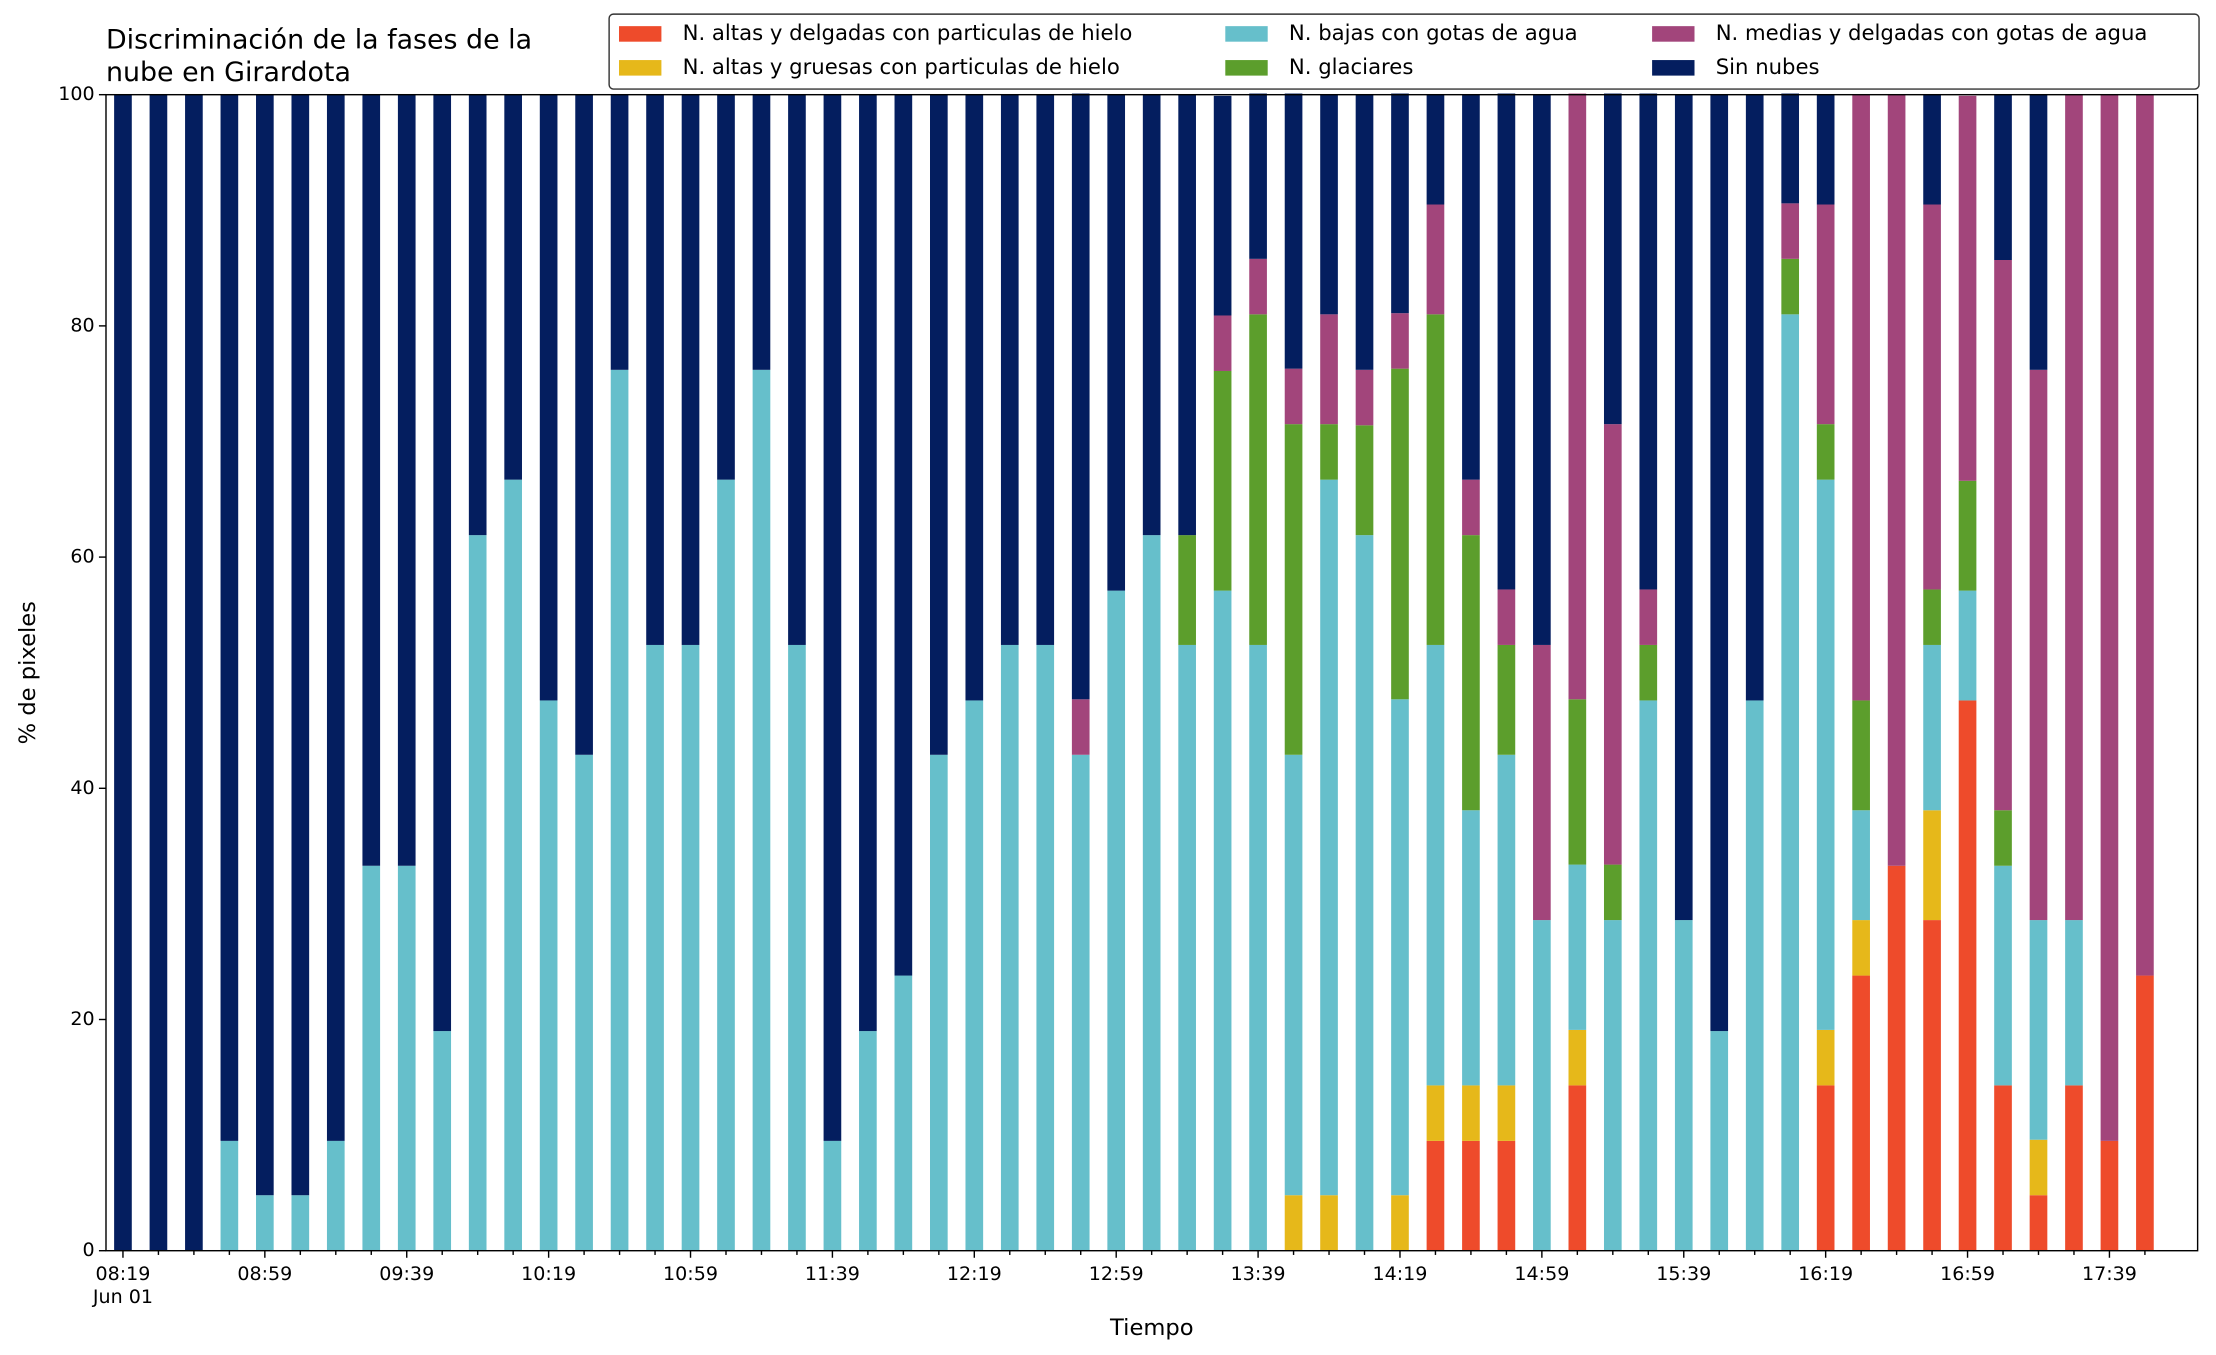 Image resolution: width=2216 pixels, height=1355 pixels. Describe the element at coordinates (1541, 1274) in the screenshot. I see `x-tick-label: 14:59` at that location.